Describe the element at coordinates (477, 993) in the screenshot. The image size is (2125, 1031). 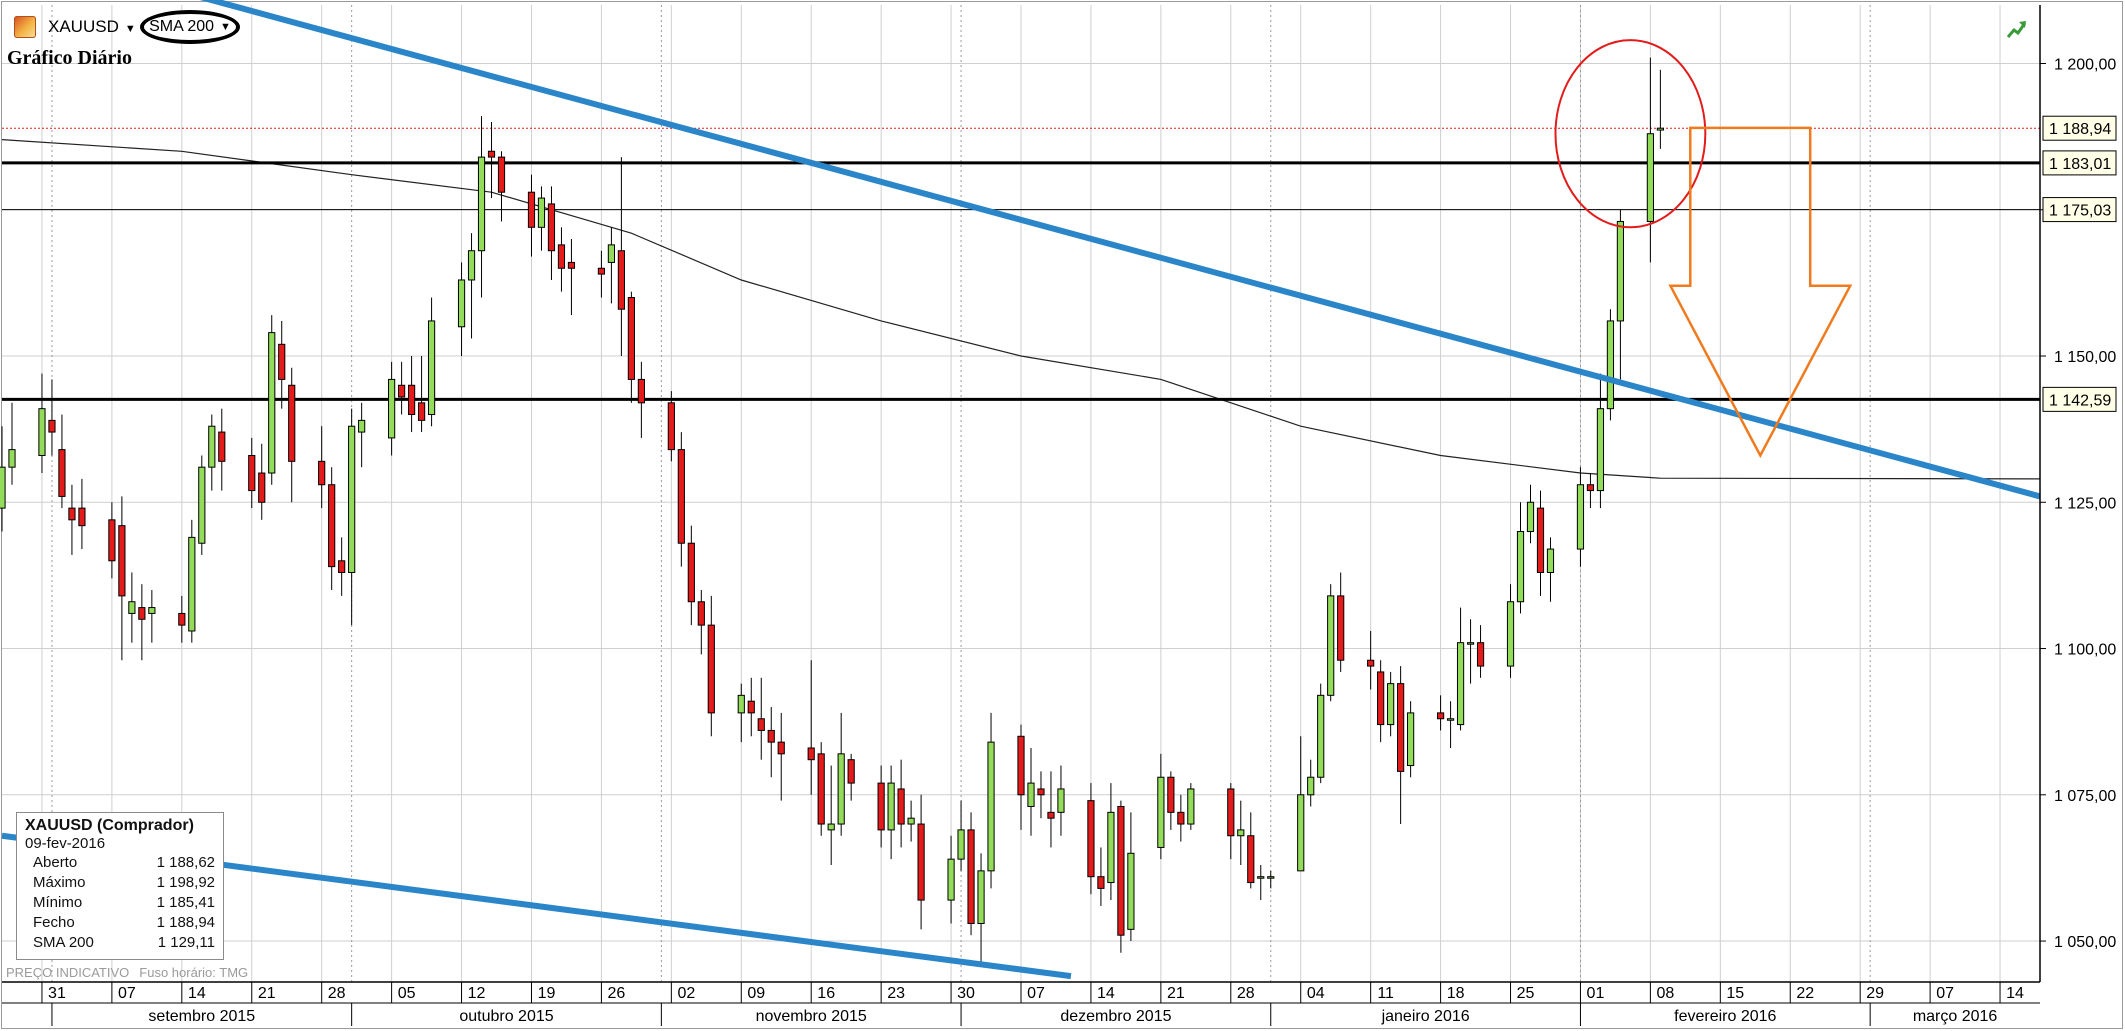
I see `time-tick-label: 12` at that location.